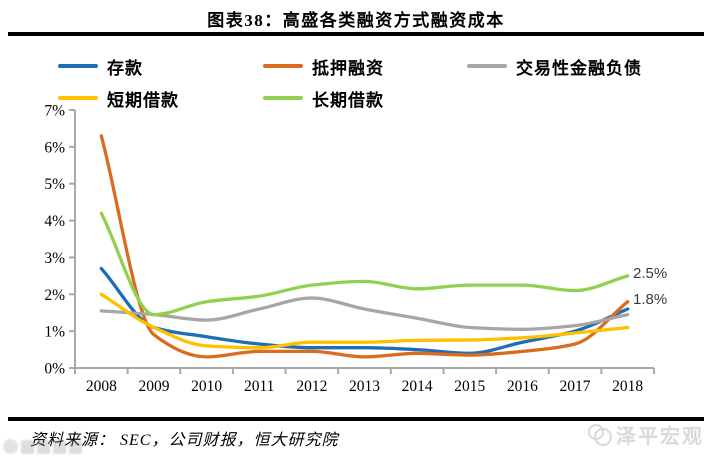 The image size is (712, 463). I want to click on svg-text: 2009, so click(153, 386).